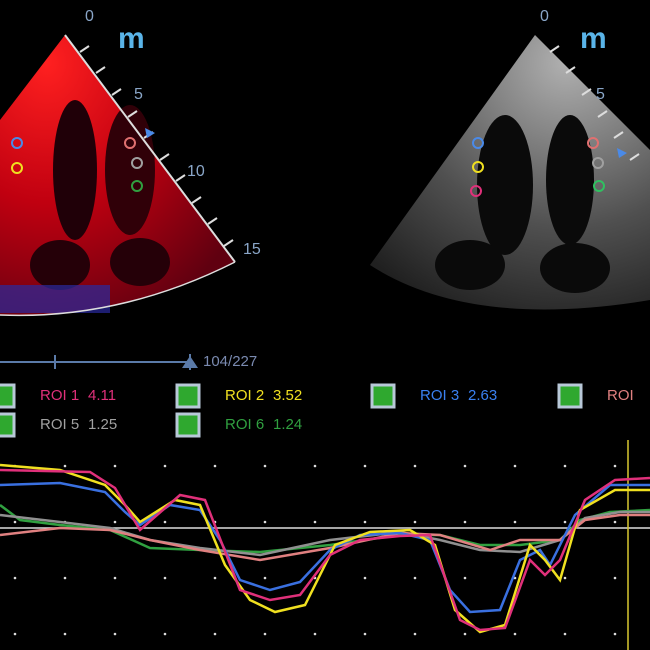  I want to click on roi-name: ROI 2, so click(244, 395).